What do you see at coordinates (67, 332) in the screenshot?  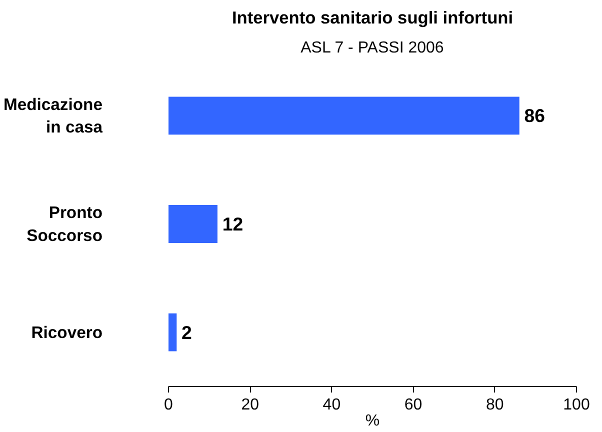 I see `y-tick-label: Ricovero` at bounding box center [67, 332].